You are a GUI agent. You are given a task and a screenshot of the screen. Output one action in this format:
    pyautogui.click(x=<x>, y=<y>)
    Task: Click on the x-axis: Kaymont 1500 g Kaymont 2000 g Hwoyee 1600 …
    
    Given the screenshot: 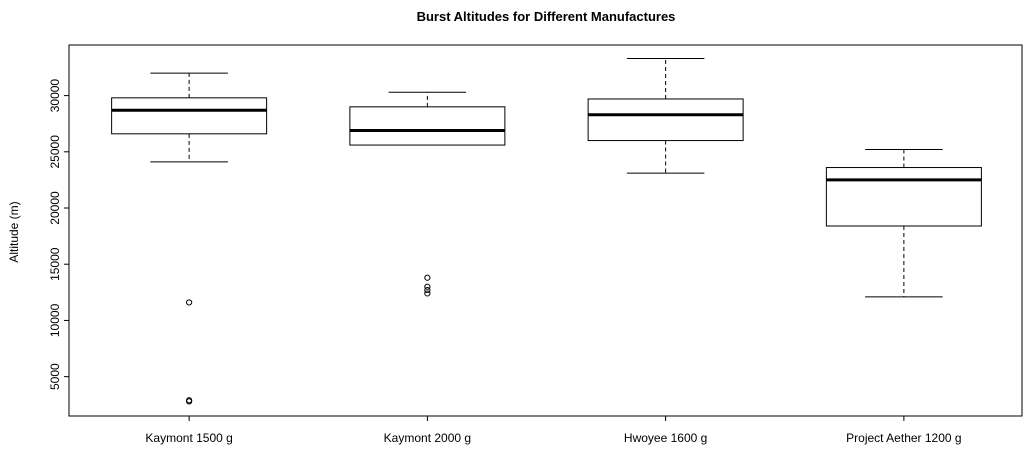 What is the action you would take?
    pyautogui.click(x=553, y=430)
    